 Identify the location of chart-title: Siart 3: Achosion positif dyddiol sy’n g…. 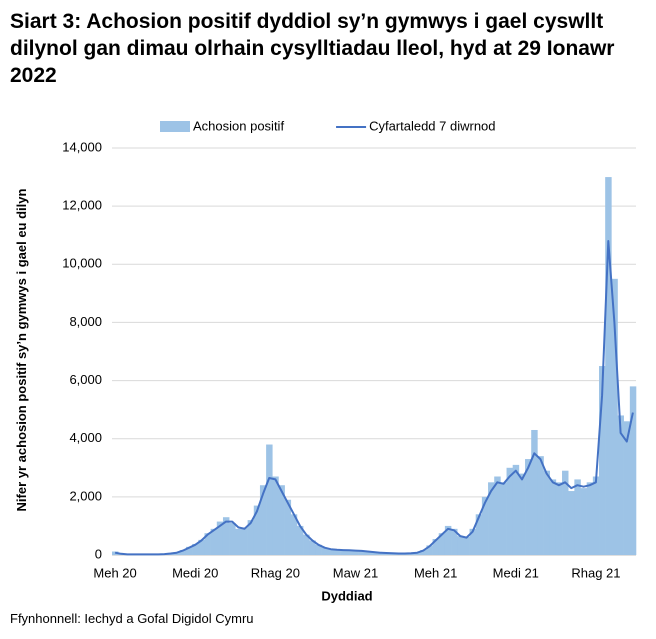
(312, 48).